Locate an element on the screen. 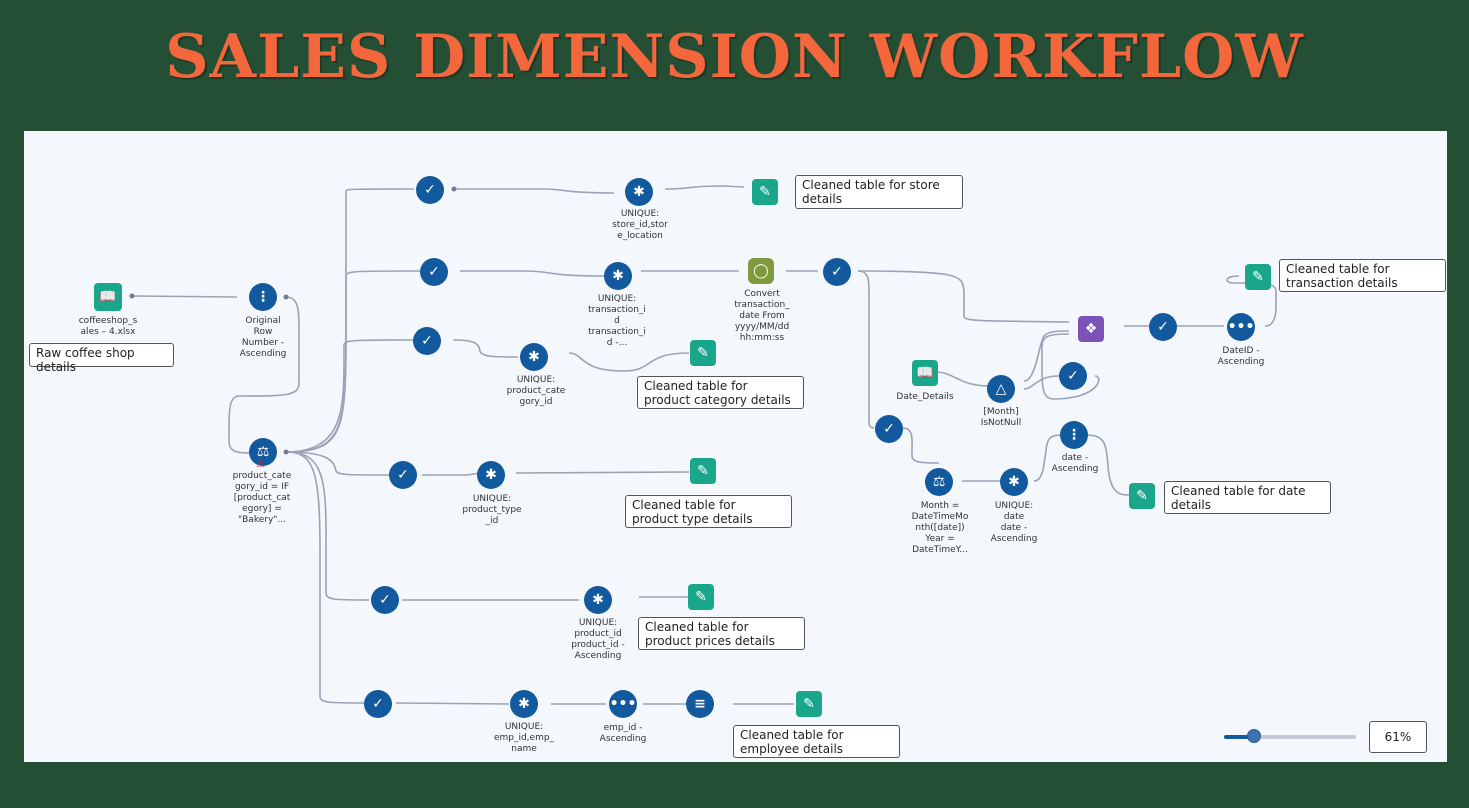 The height and width of the screenshot is (808, 1469). note-prices: Cleaned table for product prices details is located at coordinates (721, 633).